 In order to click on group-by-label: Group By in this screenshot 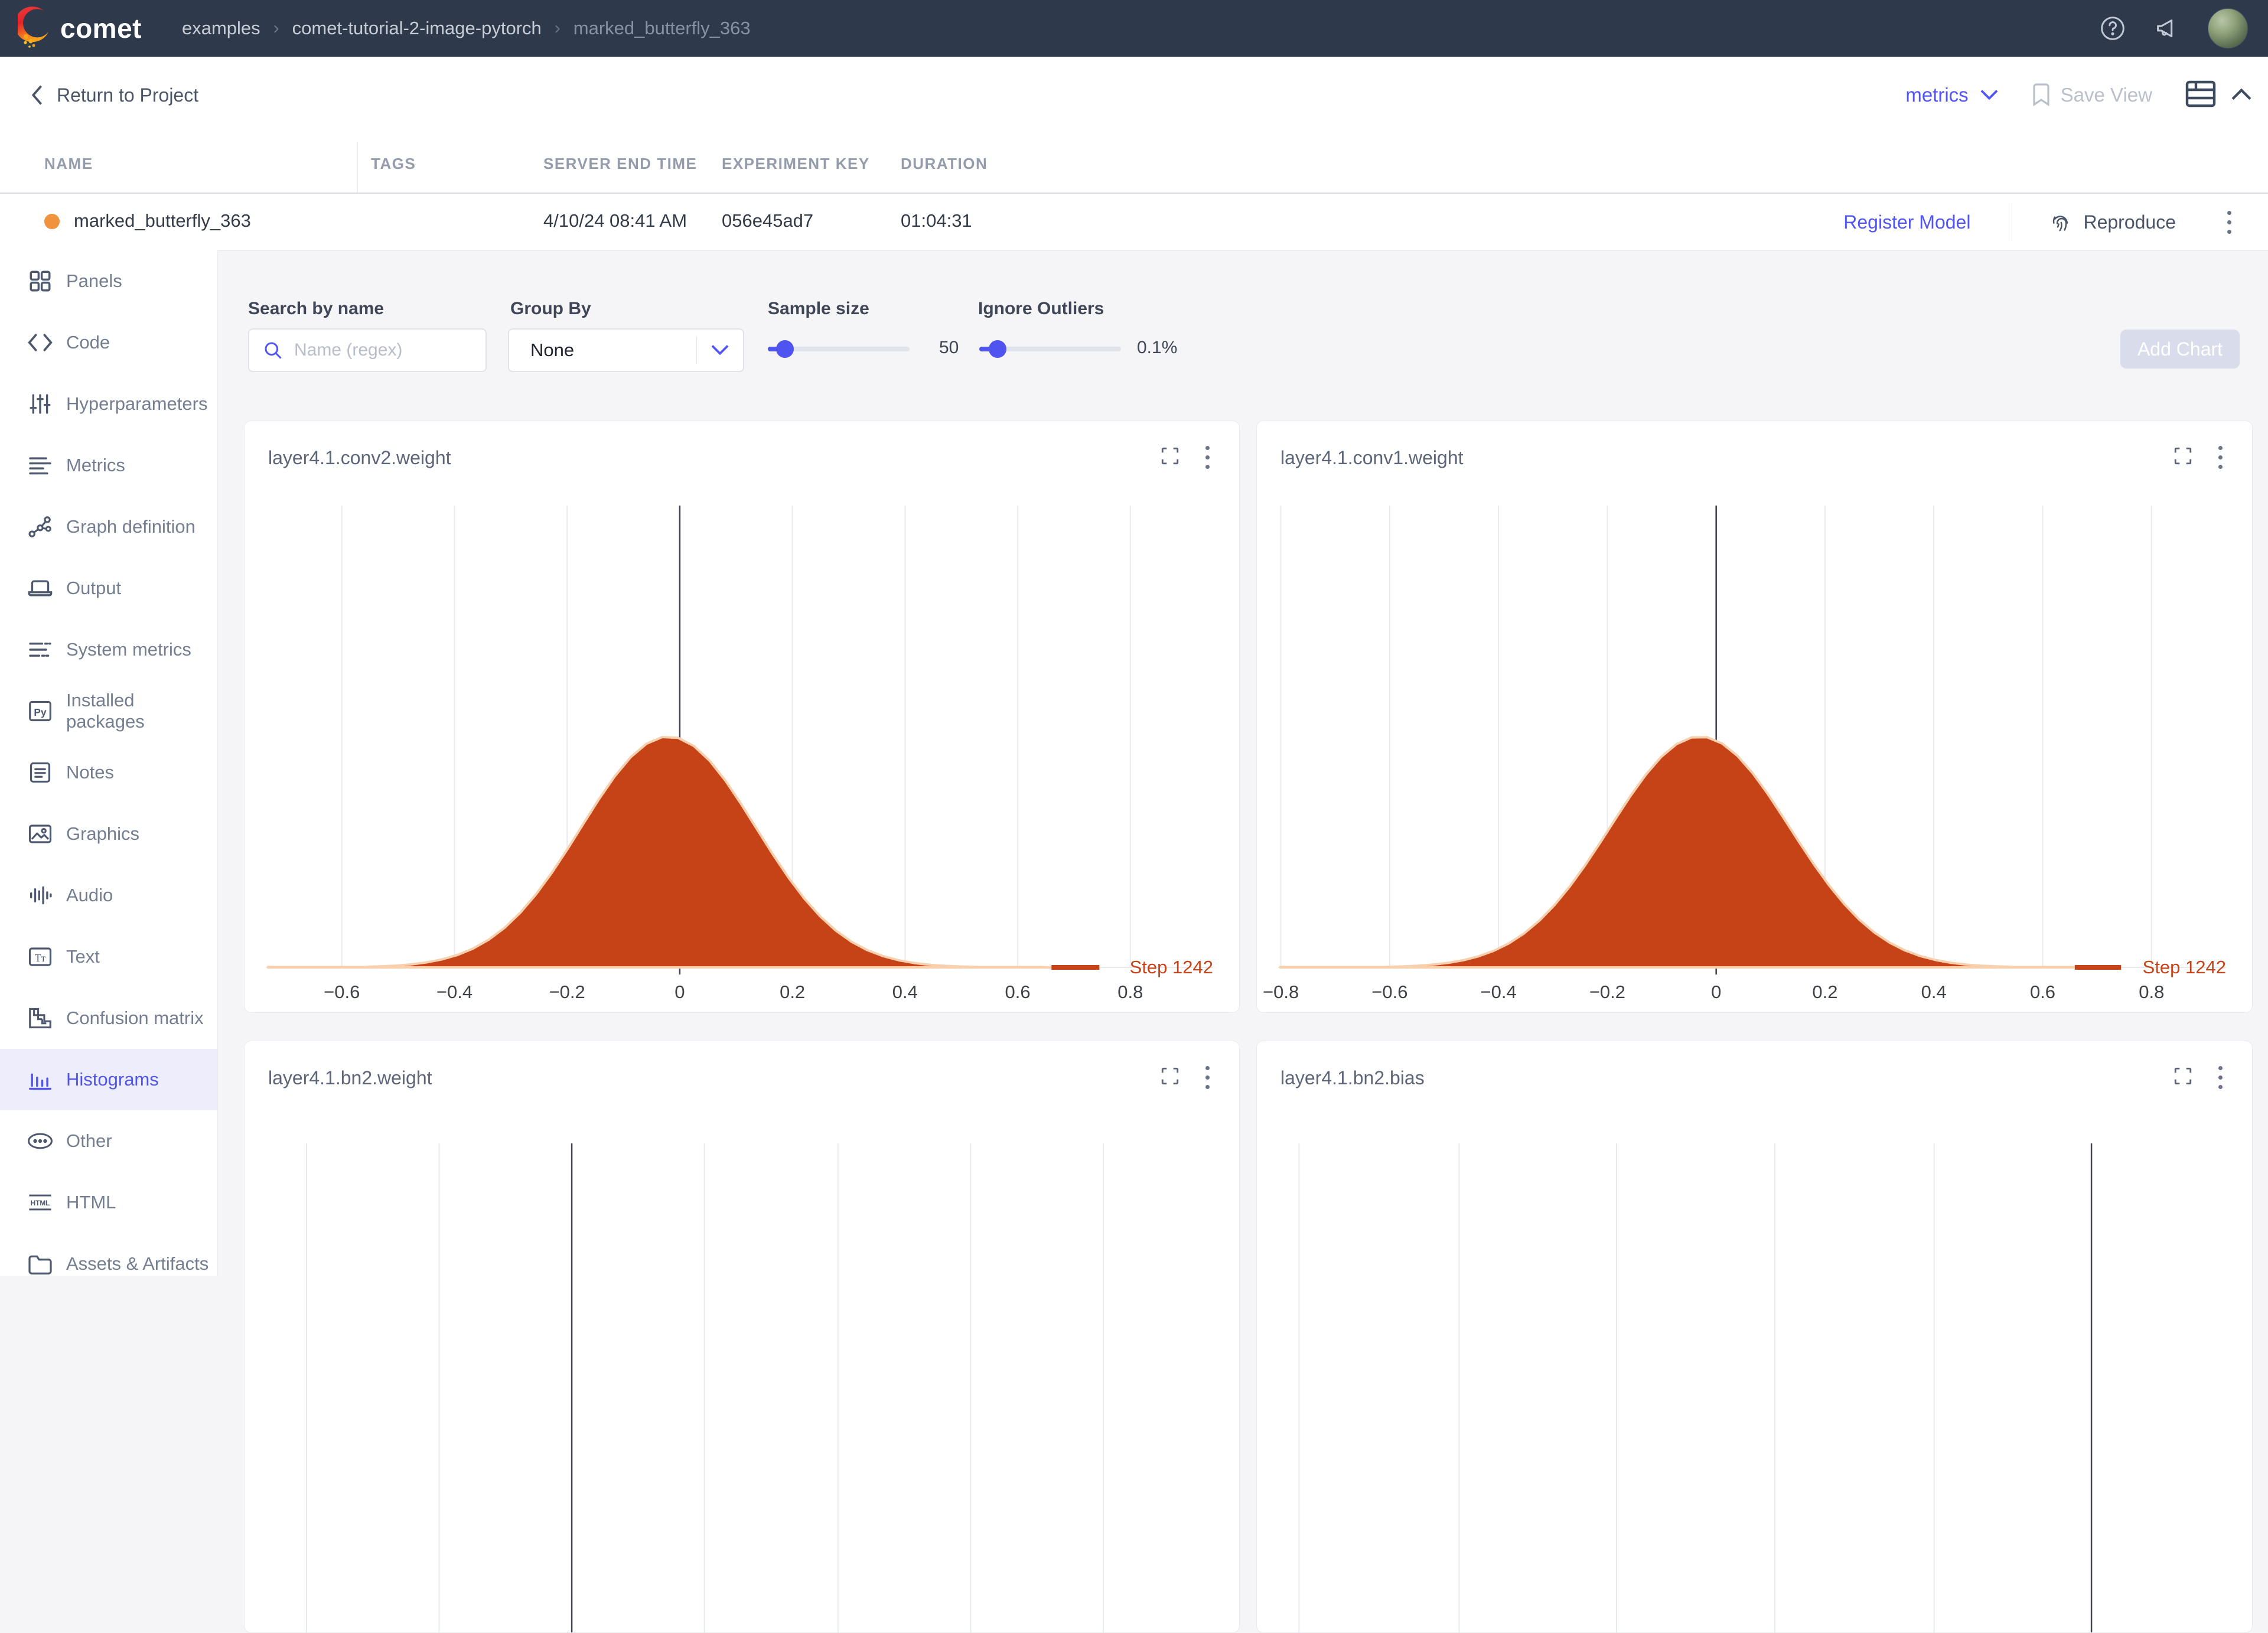, I will do `click(550, 308)`.